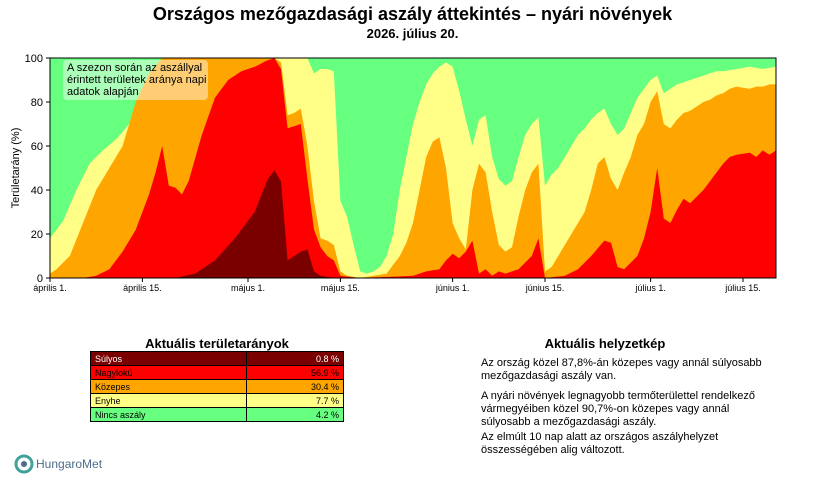 The image size is (825, 486). Describe the element at coordinates (452, 288) in the screenshot. I see `x-tick-label: június 1.` at that location.